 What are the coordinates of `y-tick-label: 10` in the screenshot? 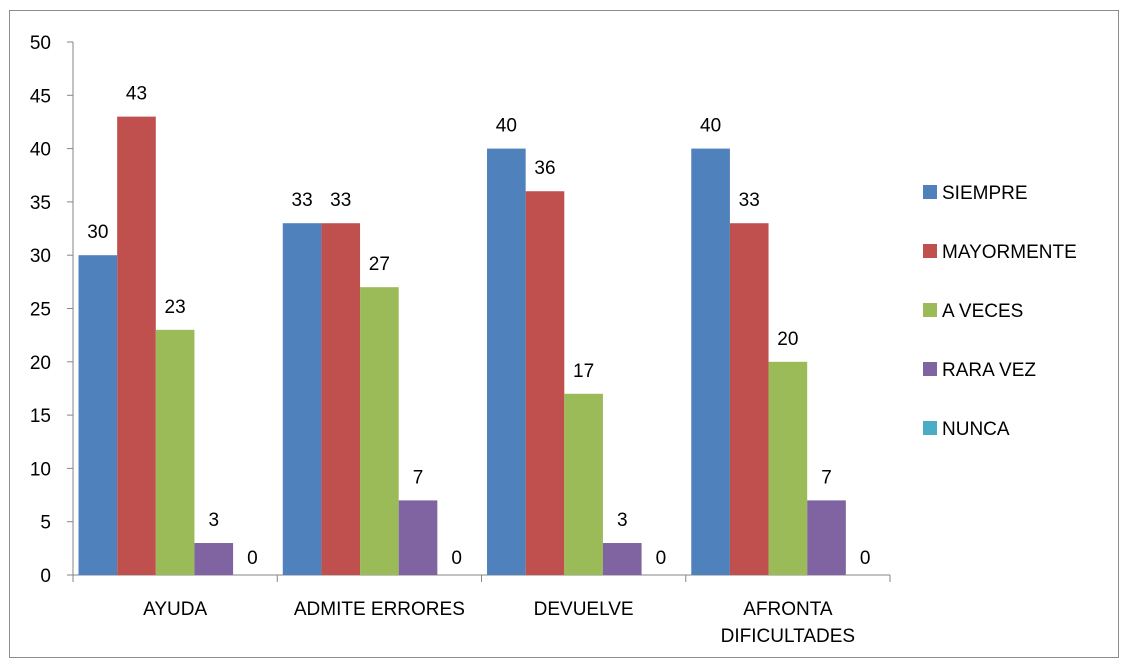 It's located at (40, 469).